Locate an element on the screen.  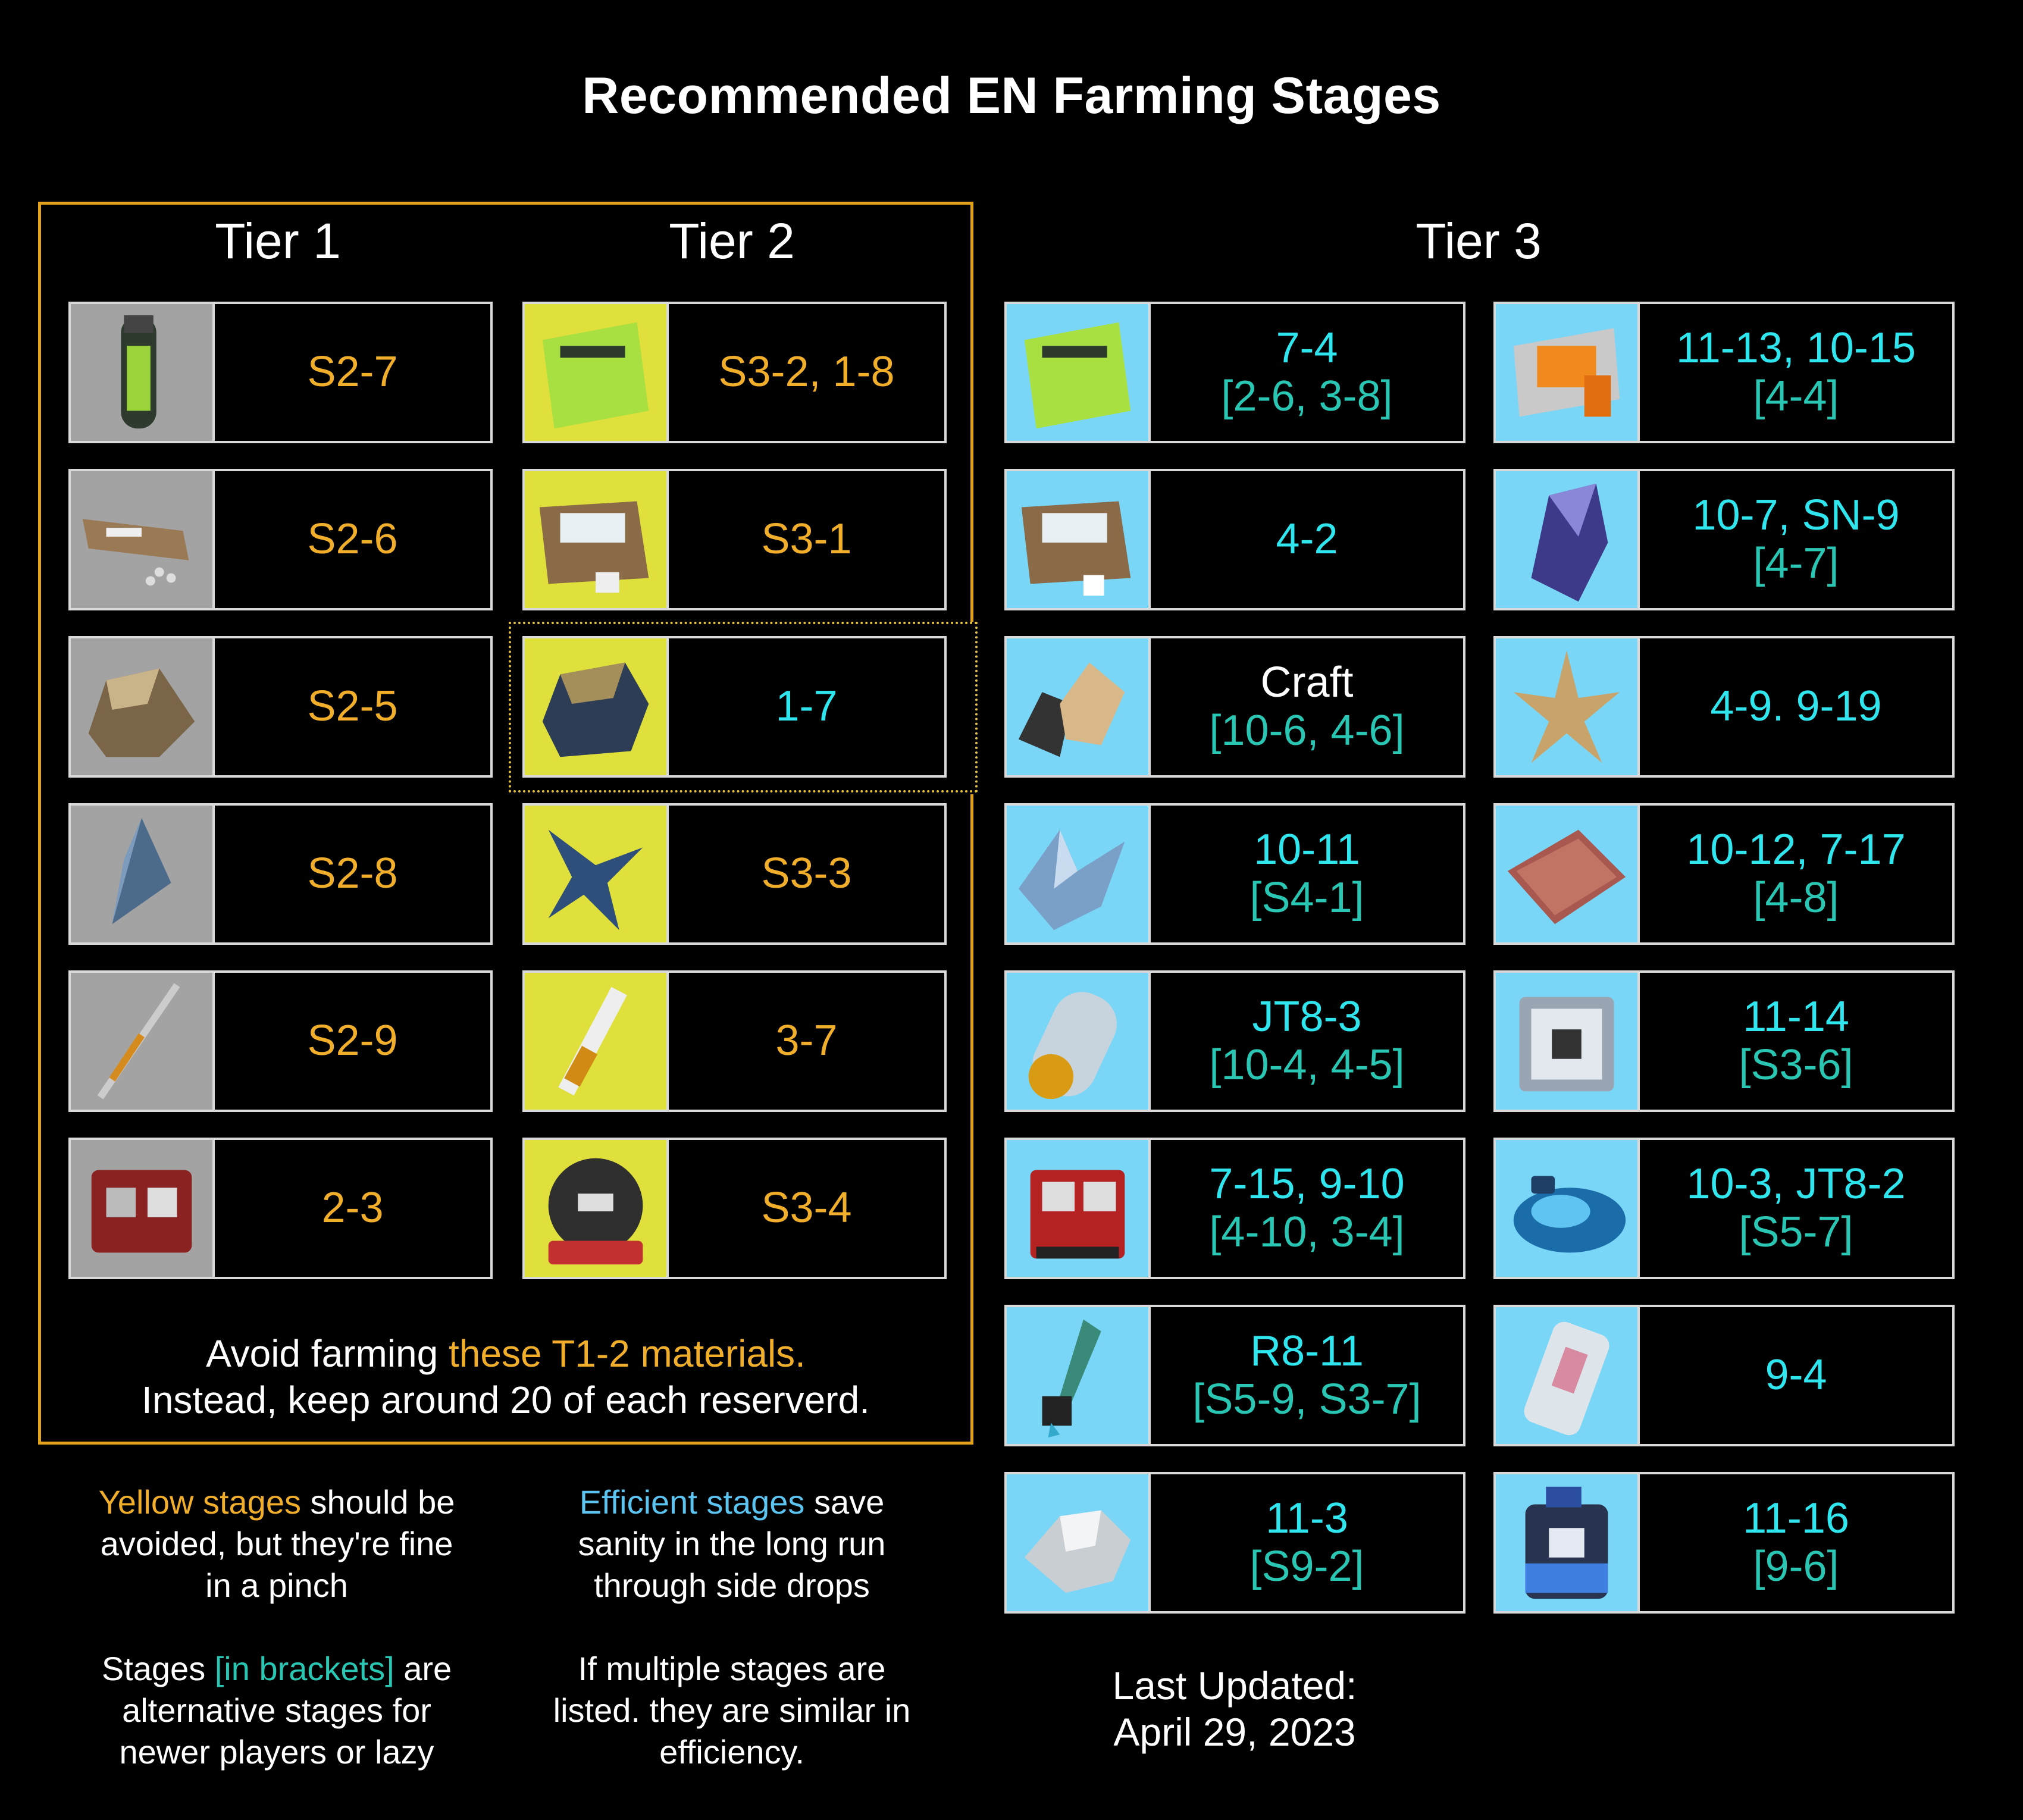
stage-main: 10-7, SN-9 is located at coordinates (1796, 515).